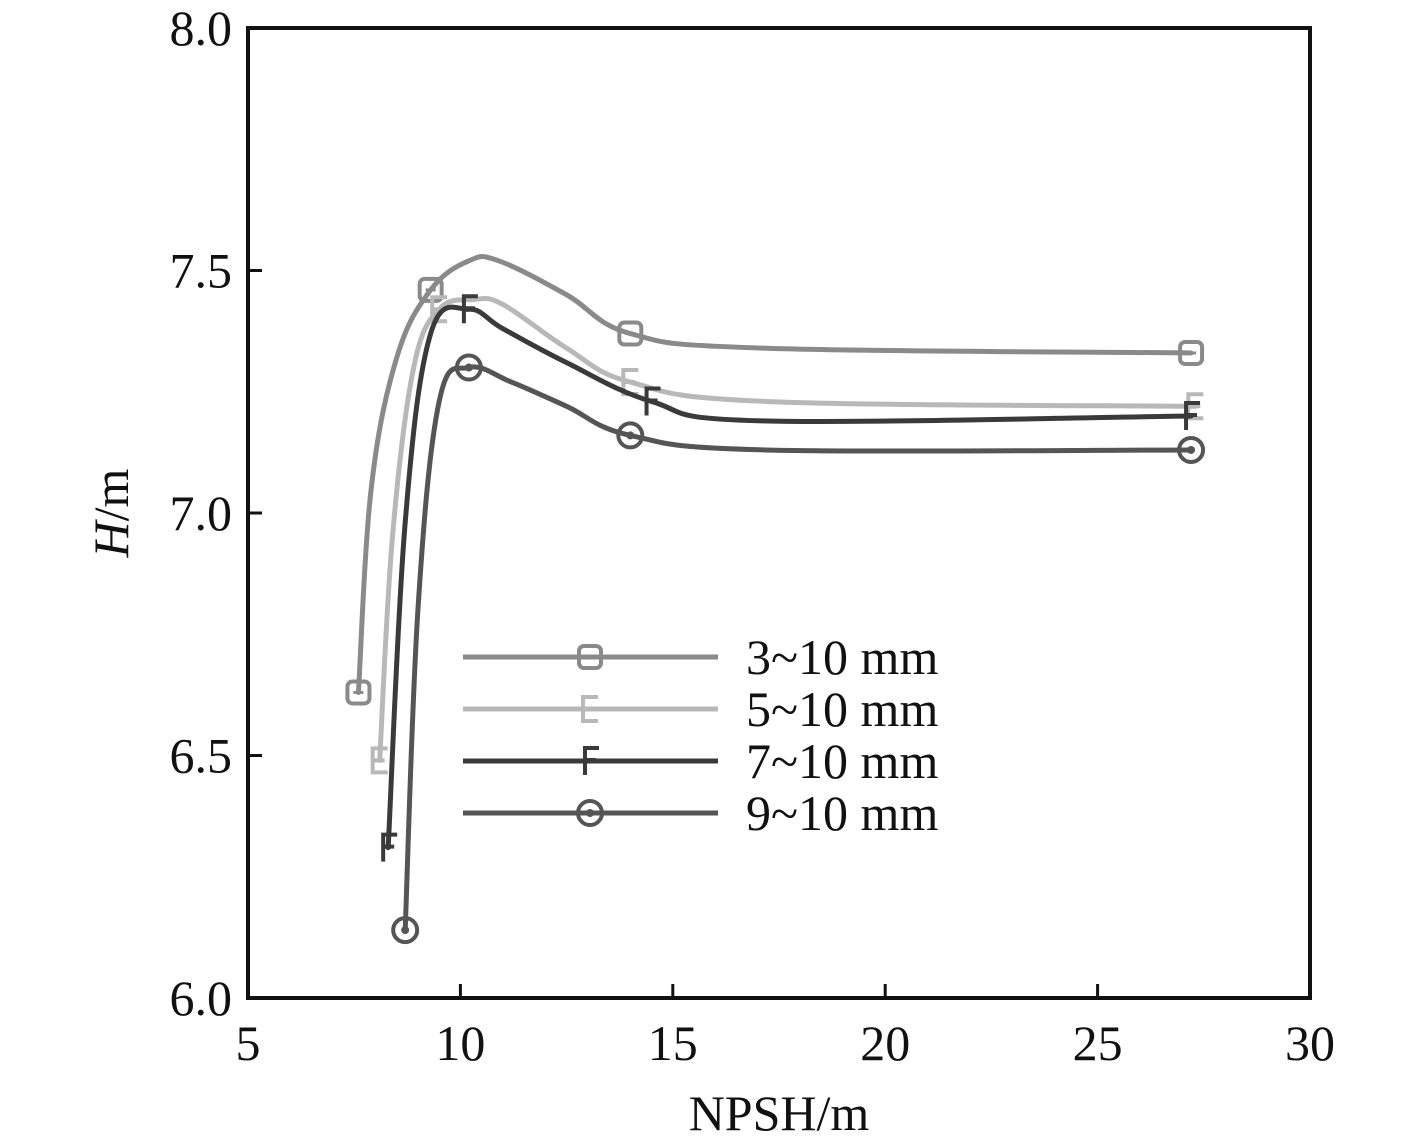 This screenshot has width=1417, height=1148. I want to click on x-tick-label: 30, so click(1310, 1043).